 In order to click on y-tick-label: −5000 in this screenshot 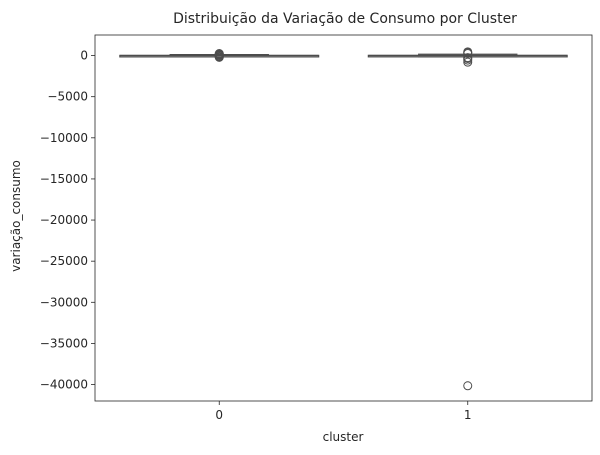, I will do `click(67, 97)`.